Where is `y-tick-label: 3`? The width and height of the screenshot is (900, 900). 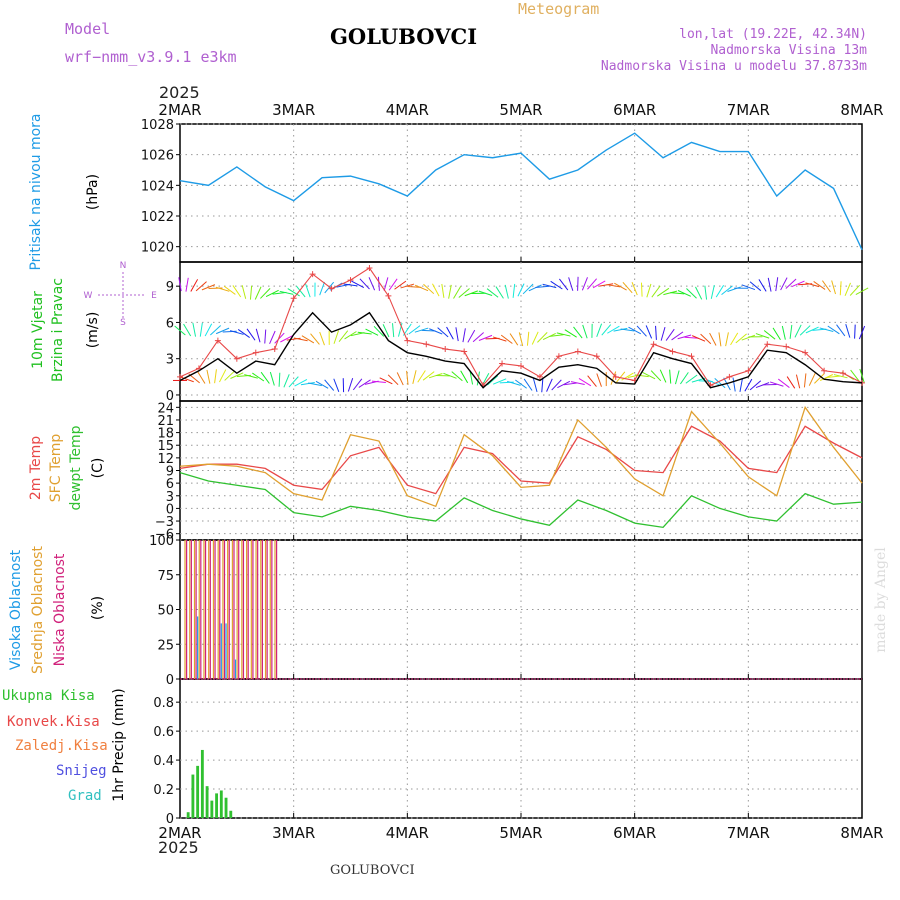 y-tick-label: 3 is located at coordinates (170, 497).